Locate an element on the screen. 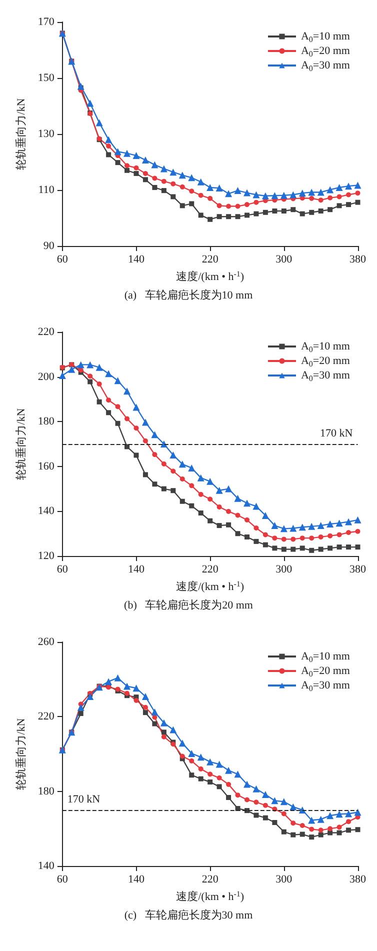 The image size is (377, 951). y-tick-label: 120 is located at coordinates (46, 556).